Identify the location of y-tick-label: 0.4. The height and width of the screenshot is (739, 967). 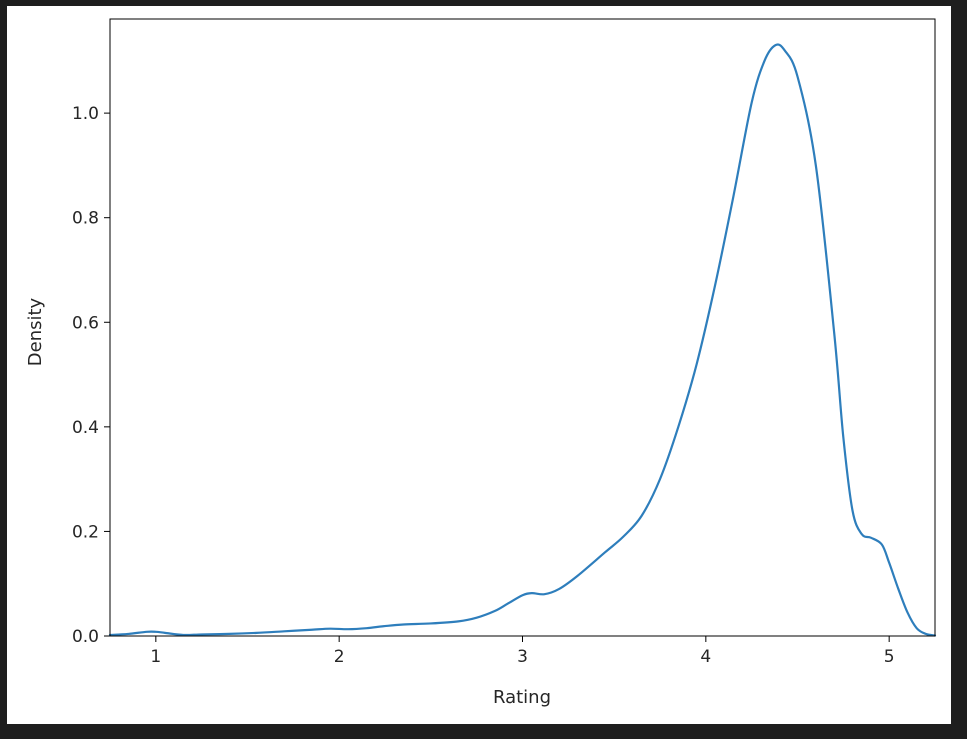
(85, 428).